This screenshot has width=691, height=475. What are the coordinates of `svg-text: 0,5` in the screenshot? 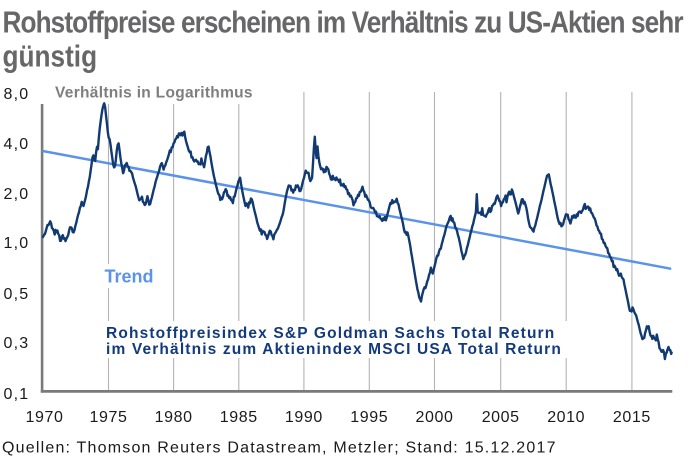 It's located at (17, 294).